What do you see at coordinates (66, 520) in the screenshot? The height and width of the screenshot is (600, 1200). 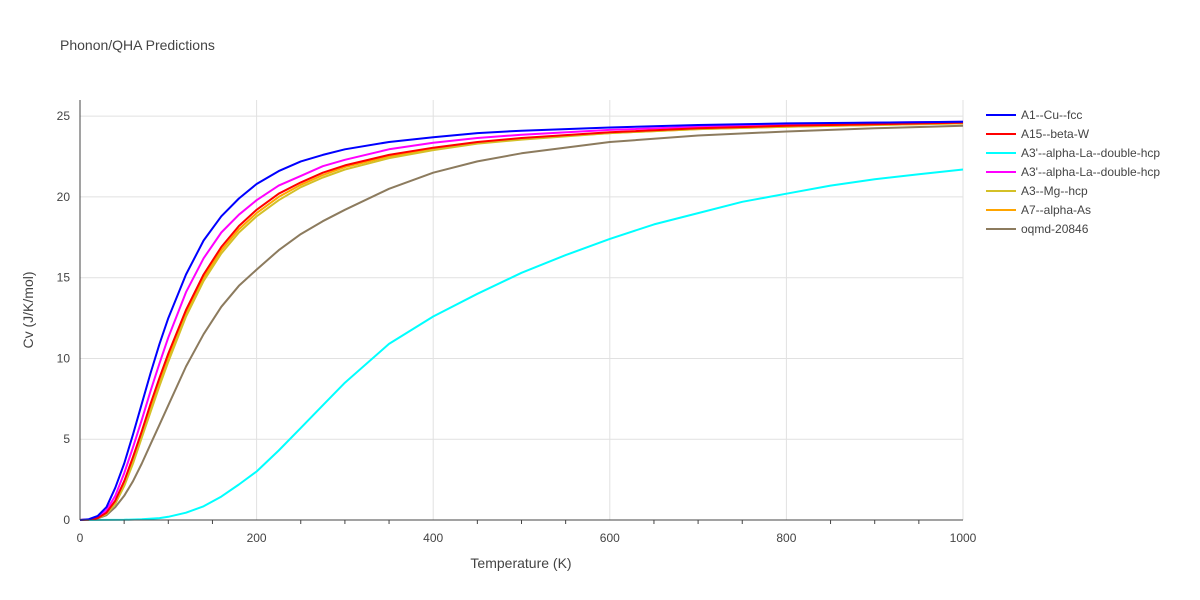 I see `y-tick-label: 0` at bounding box center [66, 520].